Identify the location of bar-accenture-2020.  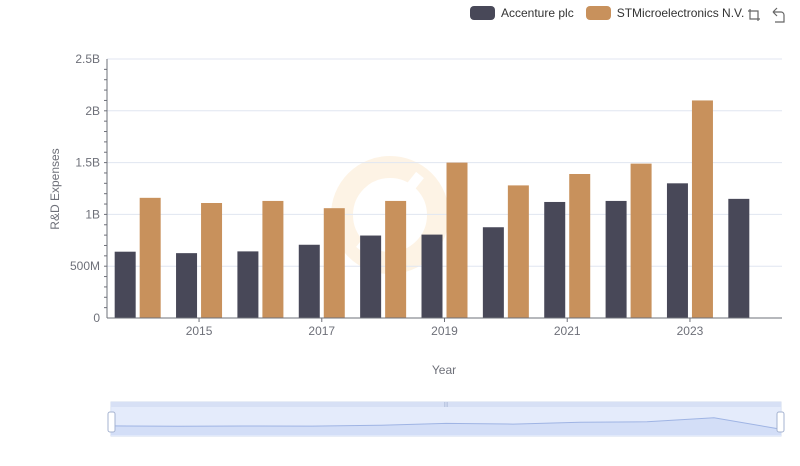
(493, 272).